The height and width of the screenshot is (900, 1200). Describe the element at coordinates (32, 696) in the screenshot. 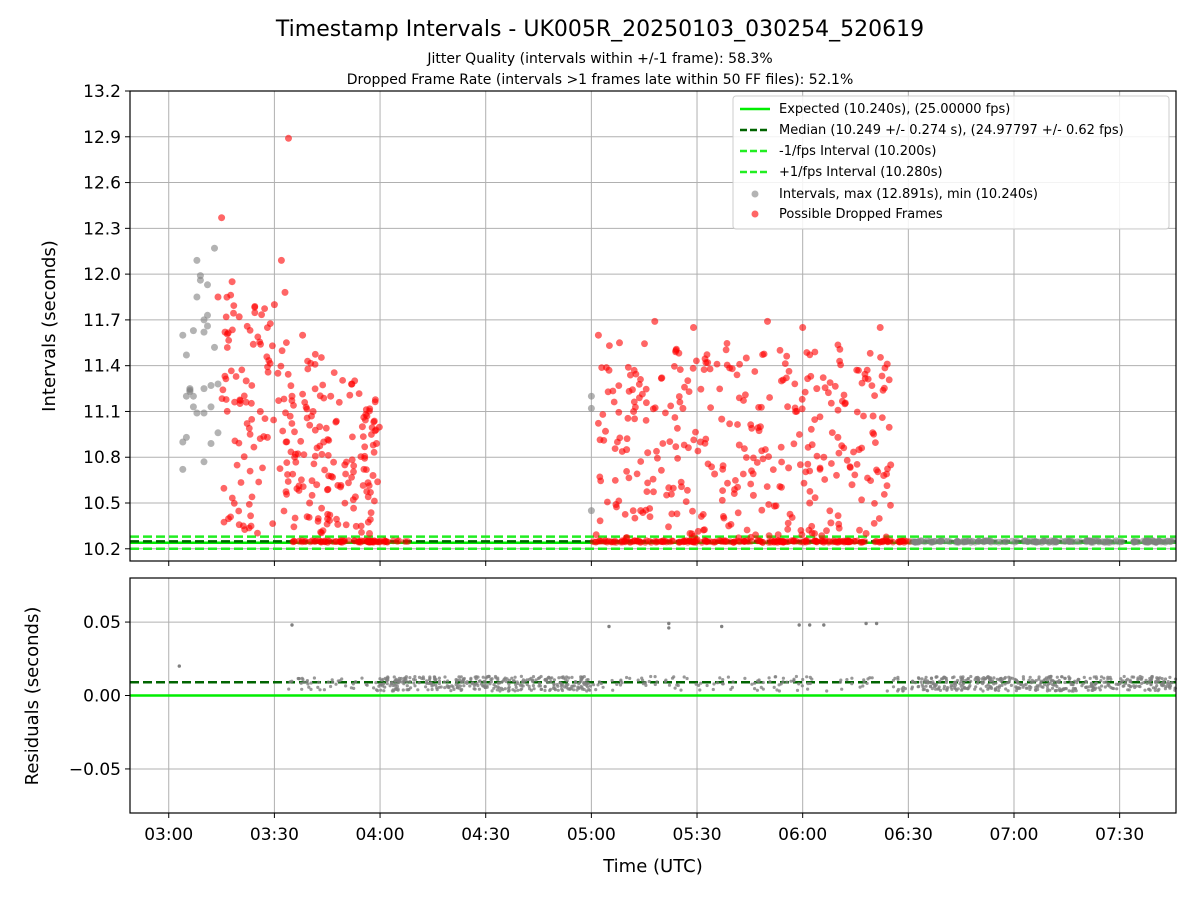

I see `residuals-y-axis-label: Residuals (seconds)` at that location.